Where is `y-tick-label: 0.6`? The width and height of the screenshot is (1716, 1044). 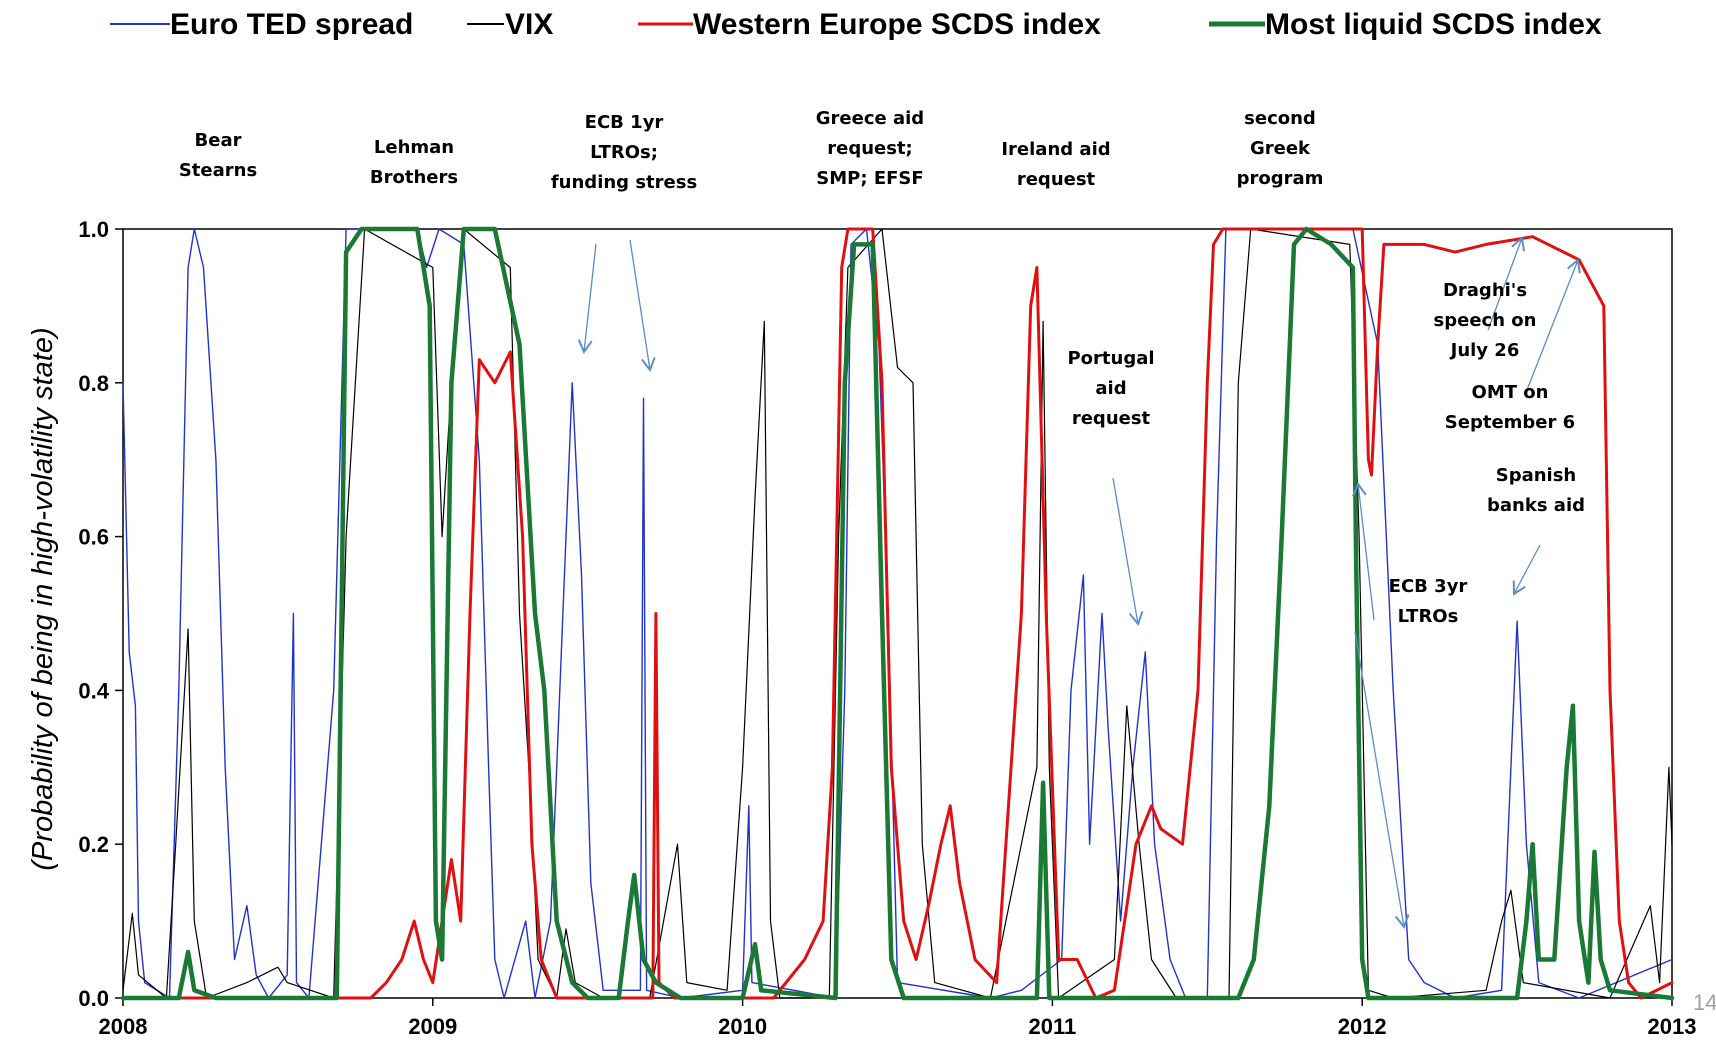
y-tick-label: 0.6 is located at coordinates (93, 537).